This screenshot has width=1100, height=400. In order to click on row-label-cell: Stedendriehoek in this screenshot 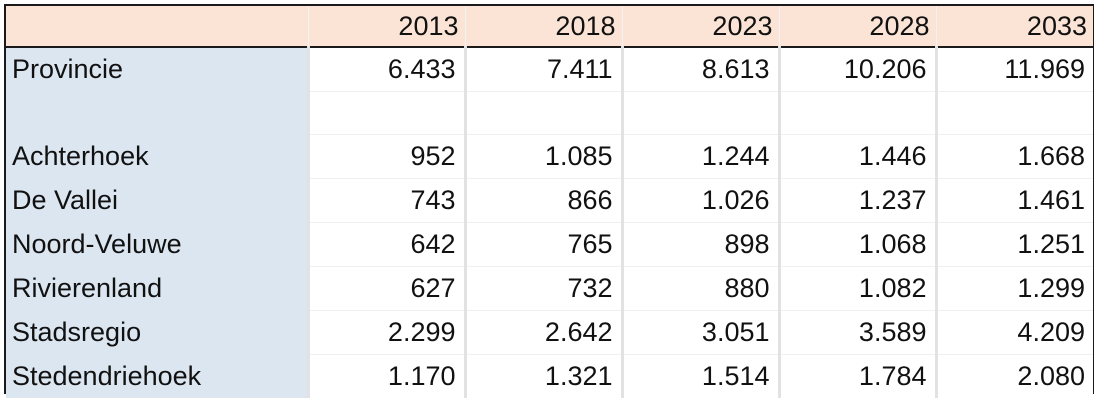, I will do `click(157, 376)`.